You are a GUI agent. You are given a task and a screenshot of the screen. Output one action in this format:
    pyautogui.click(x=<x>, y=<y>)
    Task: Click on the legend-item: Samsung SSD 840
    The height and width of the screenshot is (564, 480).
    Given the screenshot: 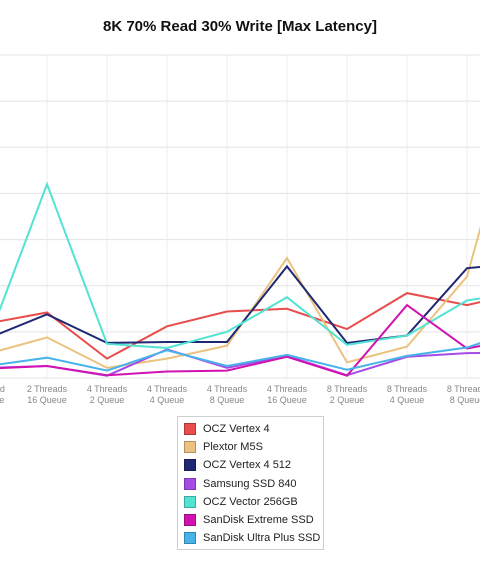 What is the action you would take?
    pyautogui.click(x=240, y=484)
    